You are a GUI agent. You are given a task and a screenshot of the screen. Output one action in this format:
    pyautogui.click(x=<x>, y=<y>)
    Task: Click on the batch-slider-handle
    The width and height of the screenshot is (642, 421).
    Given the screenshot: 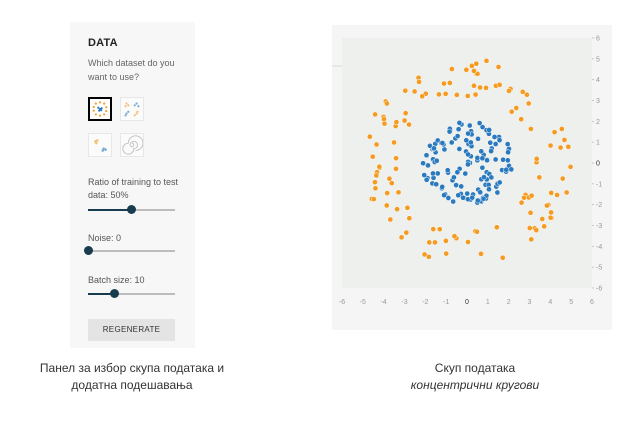 What is the action you would take?
    pyautogui.click(x=114, y=293)
    